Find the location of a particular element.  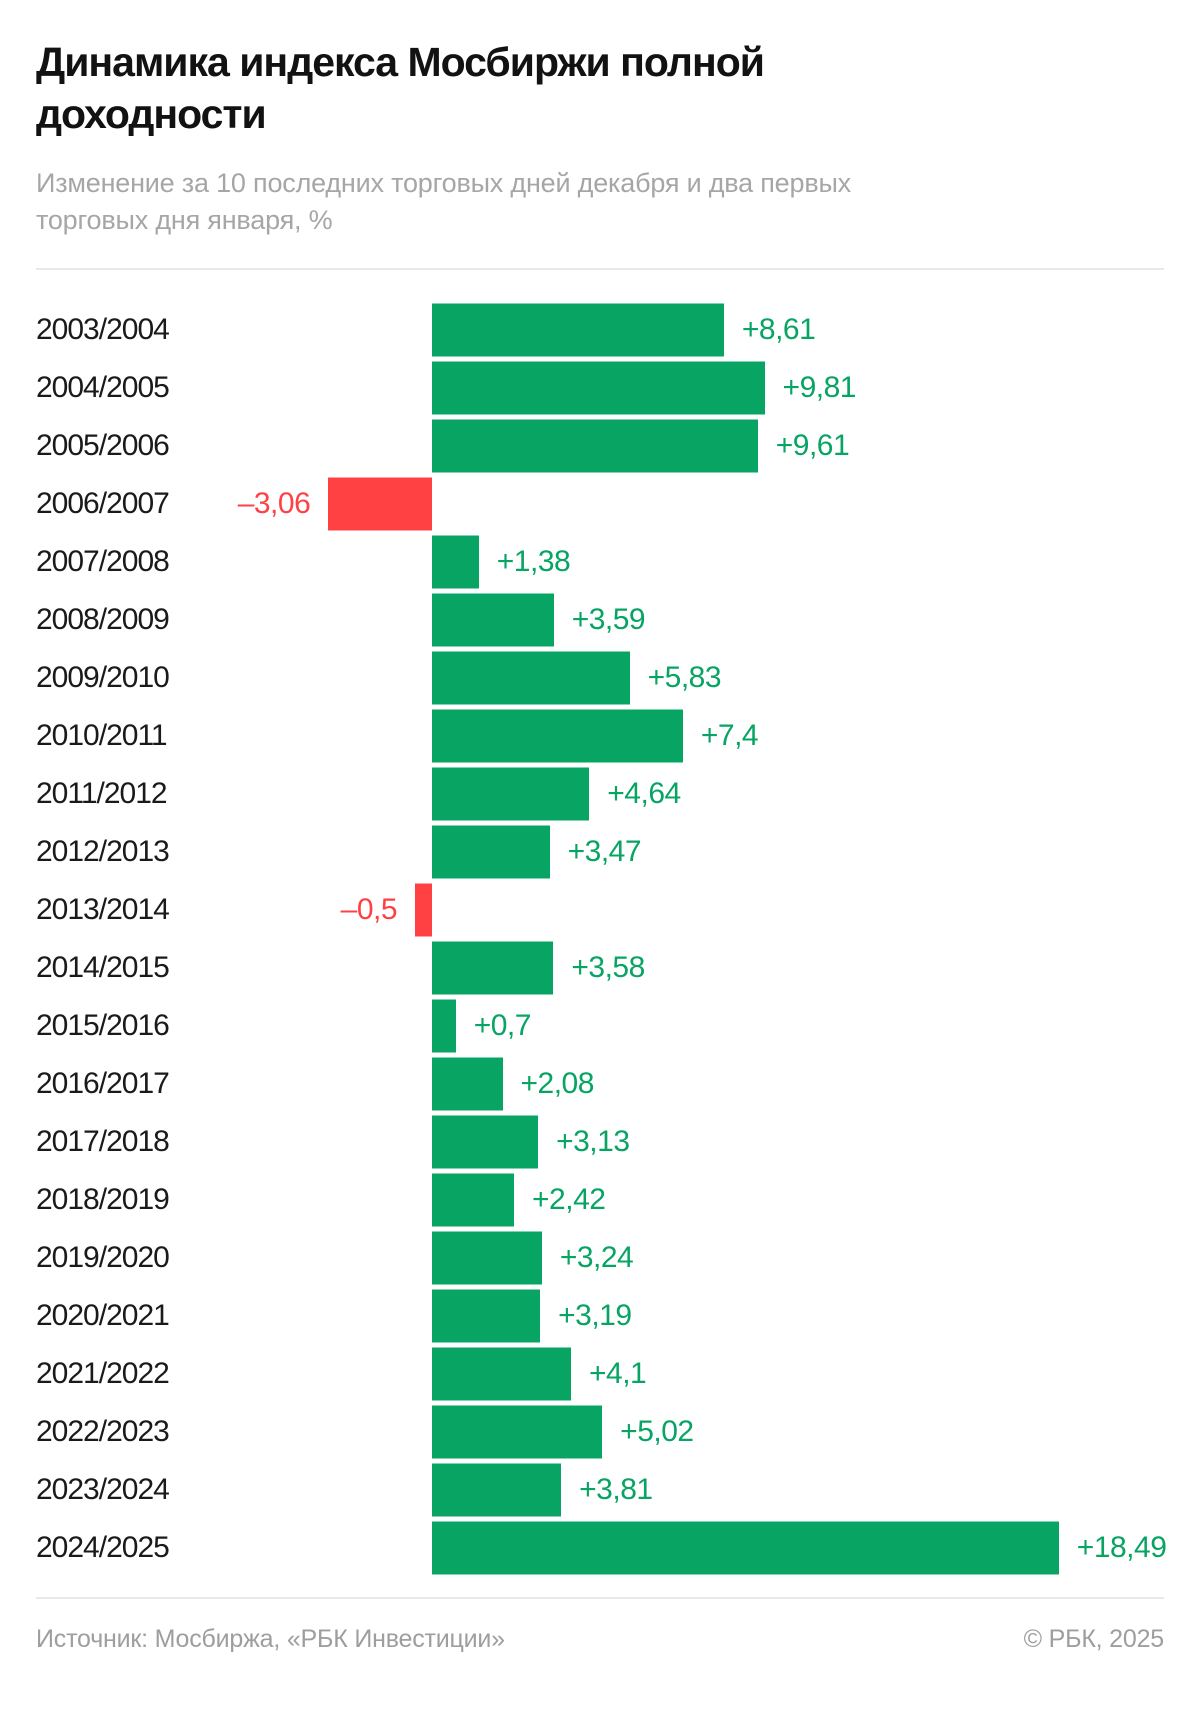

value-label: +3,47 is located at coordinates (604, 852).